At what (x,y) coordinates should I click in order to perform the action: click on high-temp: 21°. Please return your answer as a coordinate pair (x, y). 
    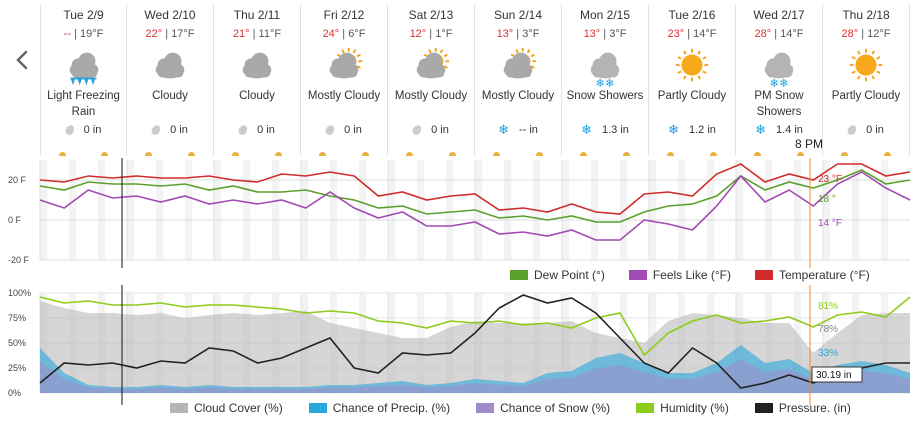
    Looking at the image, I should click on (241, 34).